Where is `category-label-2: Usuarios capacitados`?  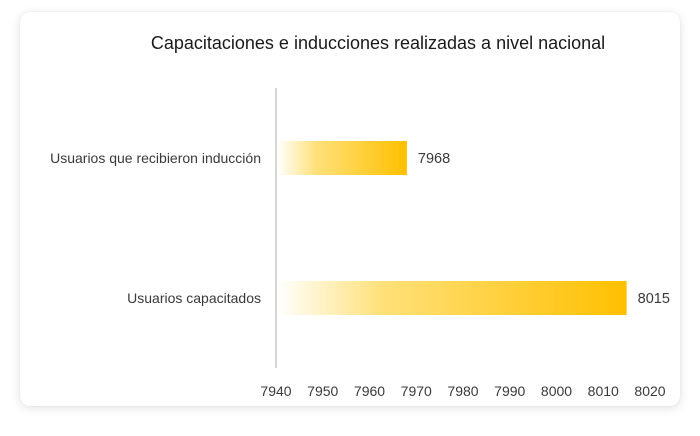
category-label-2: Usuarios capacitados is located at coordinates (194, 298).